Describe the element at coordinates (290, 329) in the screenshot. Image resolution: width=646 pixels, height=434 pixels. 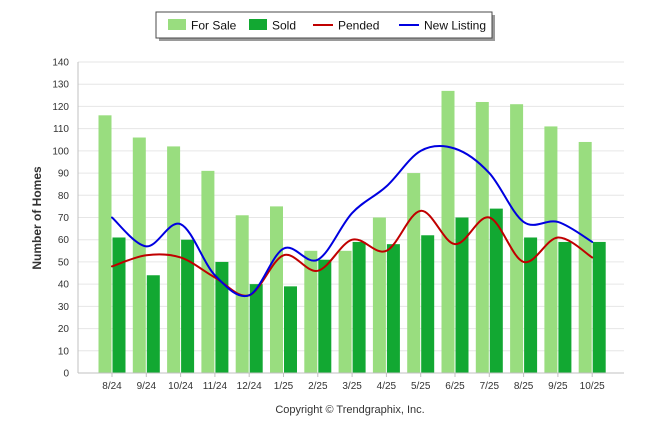
I see `bar-sold-1/25` at that location.